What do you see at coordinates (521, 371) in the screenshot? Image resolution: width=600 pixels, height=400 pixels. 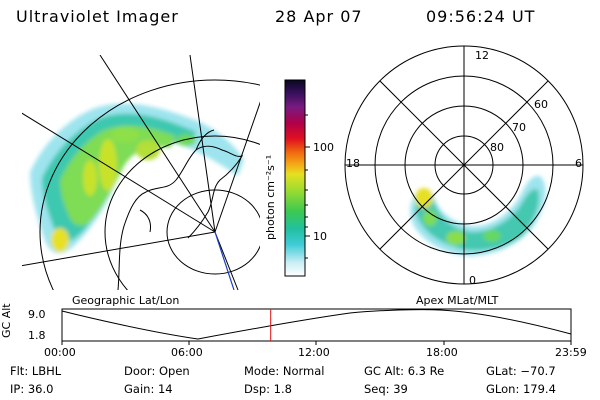 I see `glat-info: GLat: −70.7` at bounding box center [521, 371].